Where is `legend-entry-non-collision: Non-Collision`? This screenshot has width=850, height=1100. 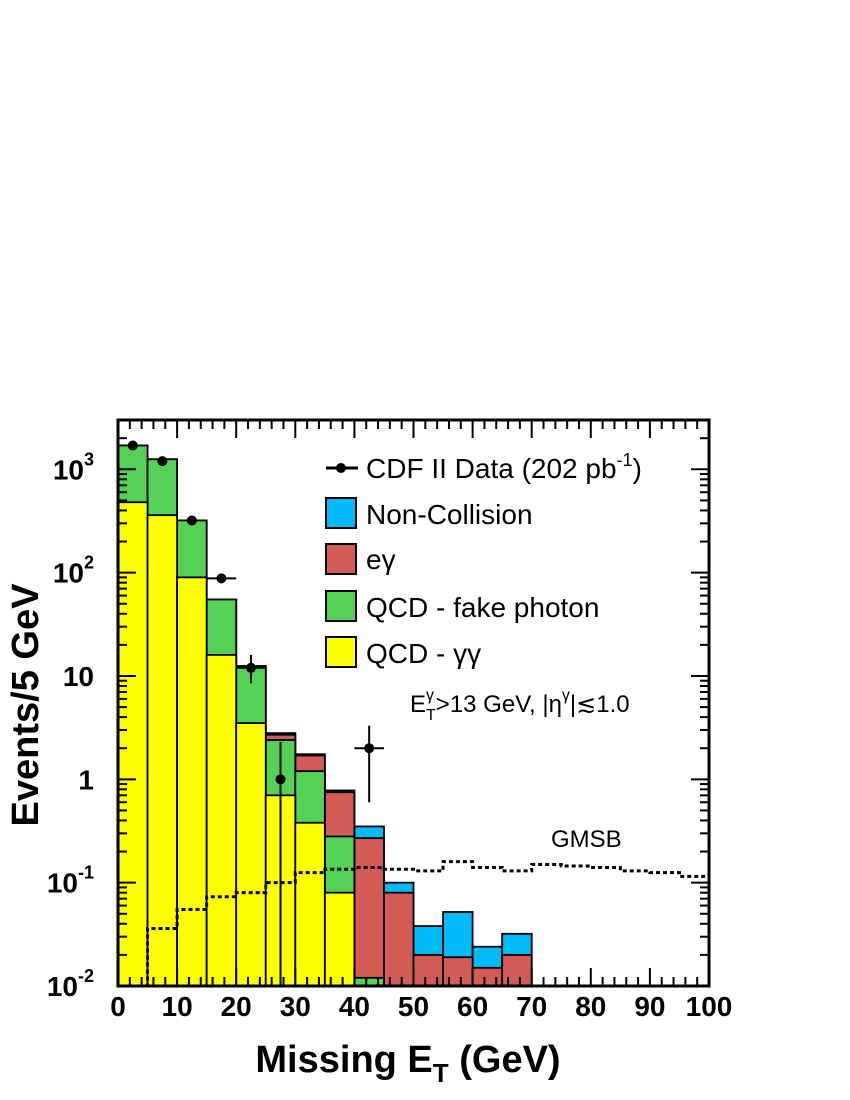 legend-entry-non-collision: Non-Collision is located at coordinates (429, 513).